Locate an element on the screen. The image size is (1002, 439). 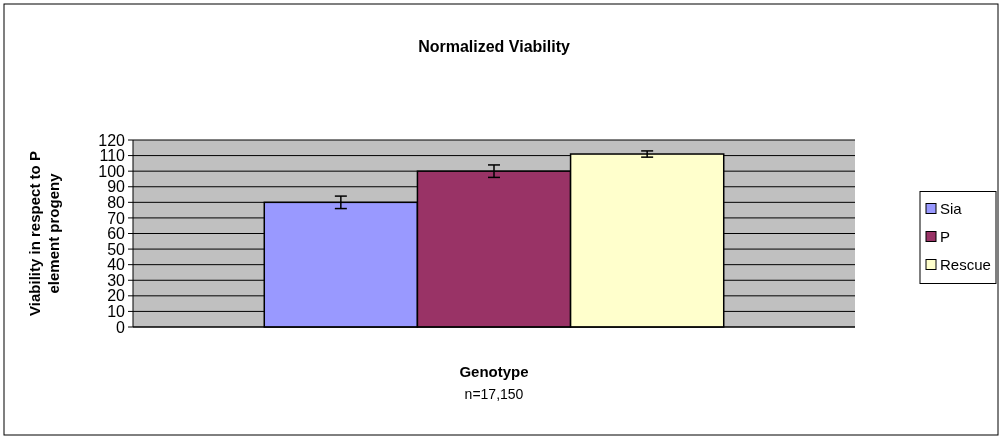
y-tick-label: 20 is located at coordinates (116, 296).